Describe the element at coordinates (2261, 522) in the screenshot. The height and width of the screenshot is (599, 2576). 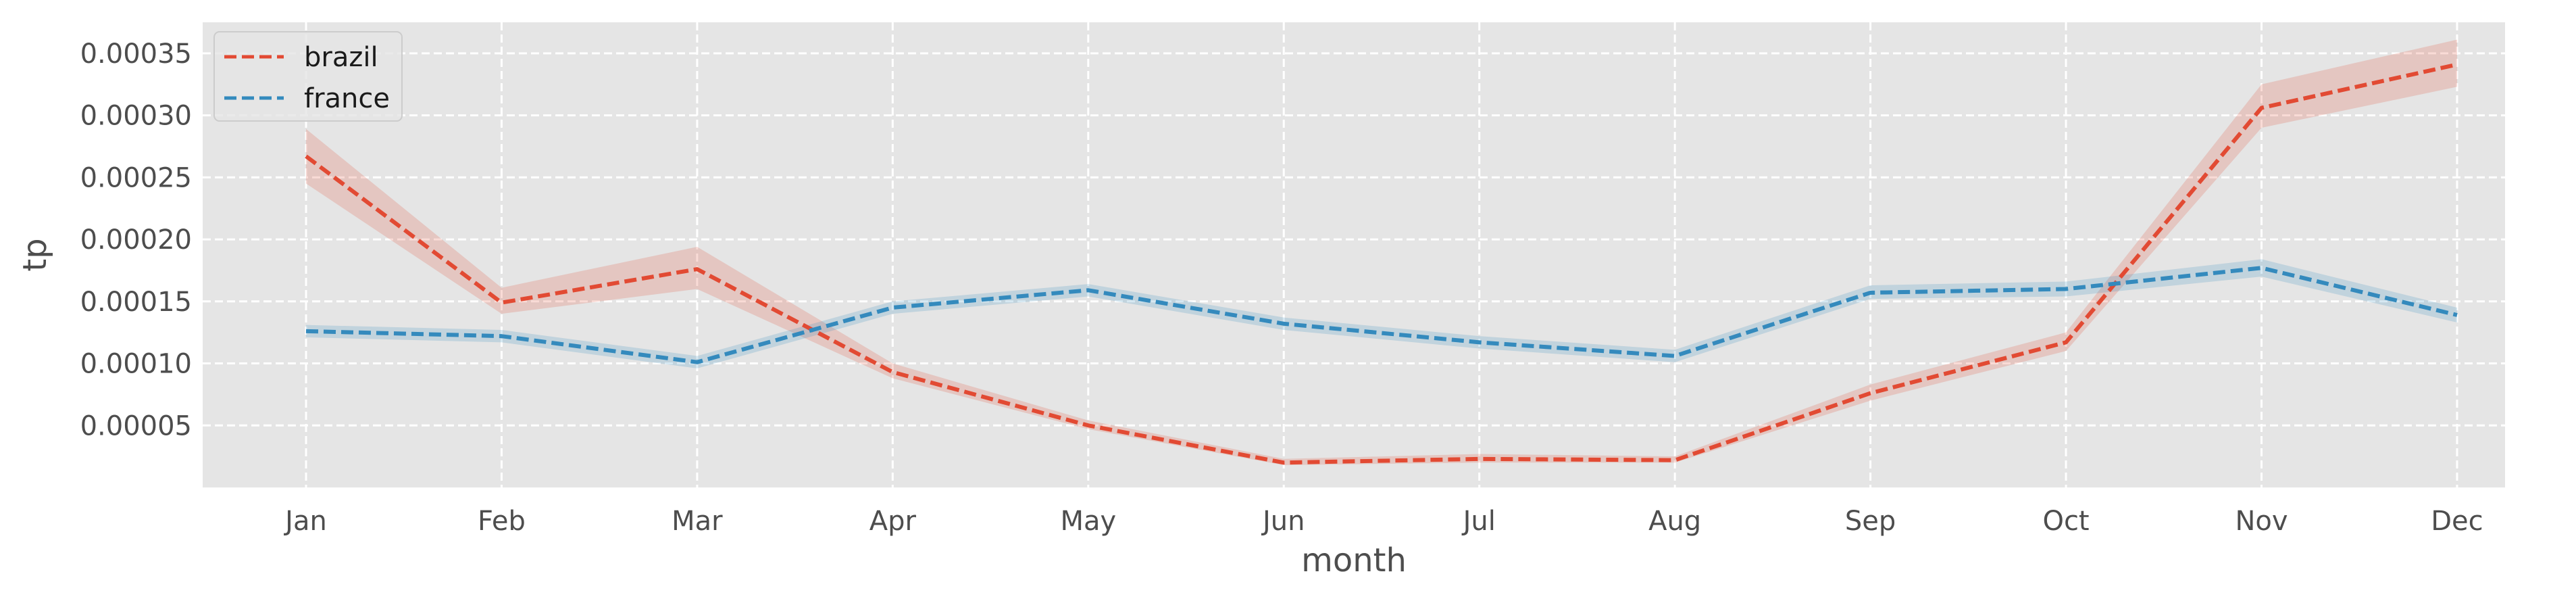
I see `x-tick-label: Nov` at that location.